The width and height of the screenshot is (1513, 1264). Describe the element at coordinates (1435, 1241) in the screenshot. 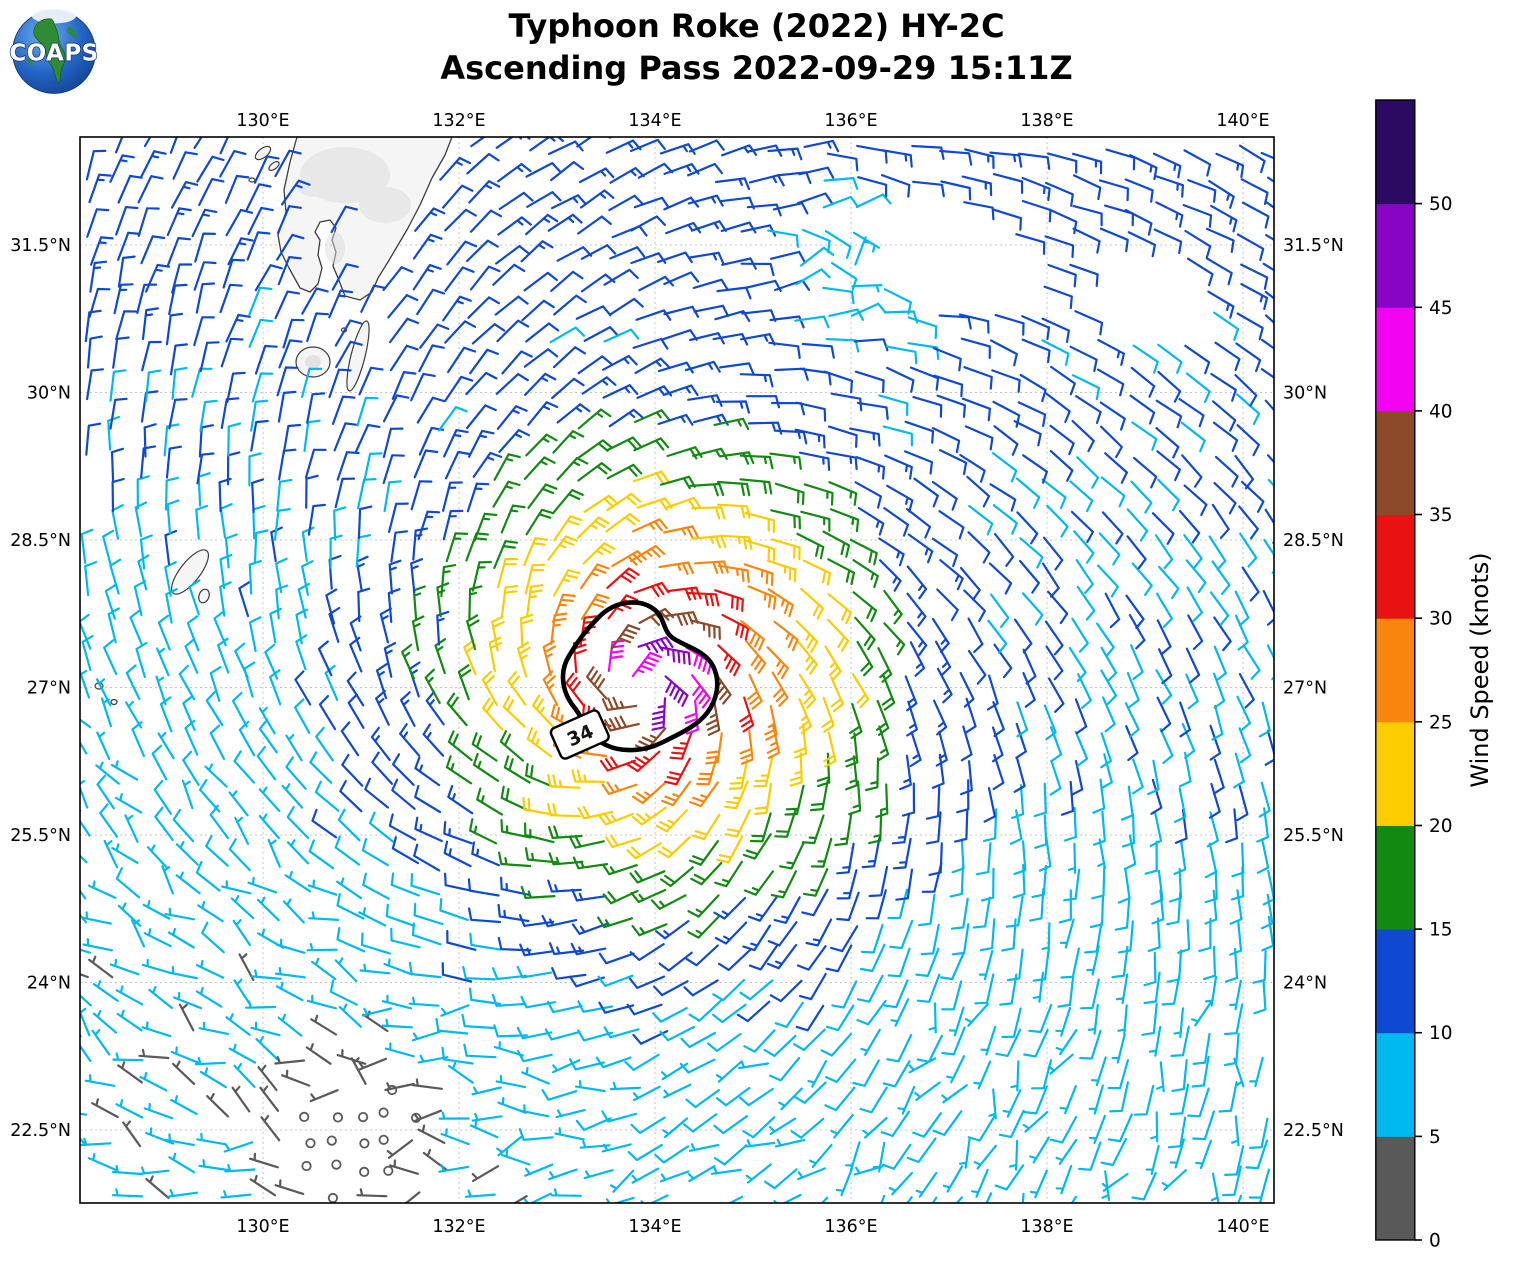

I see `colorbar-tick-label: 0` at that location.